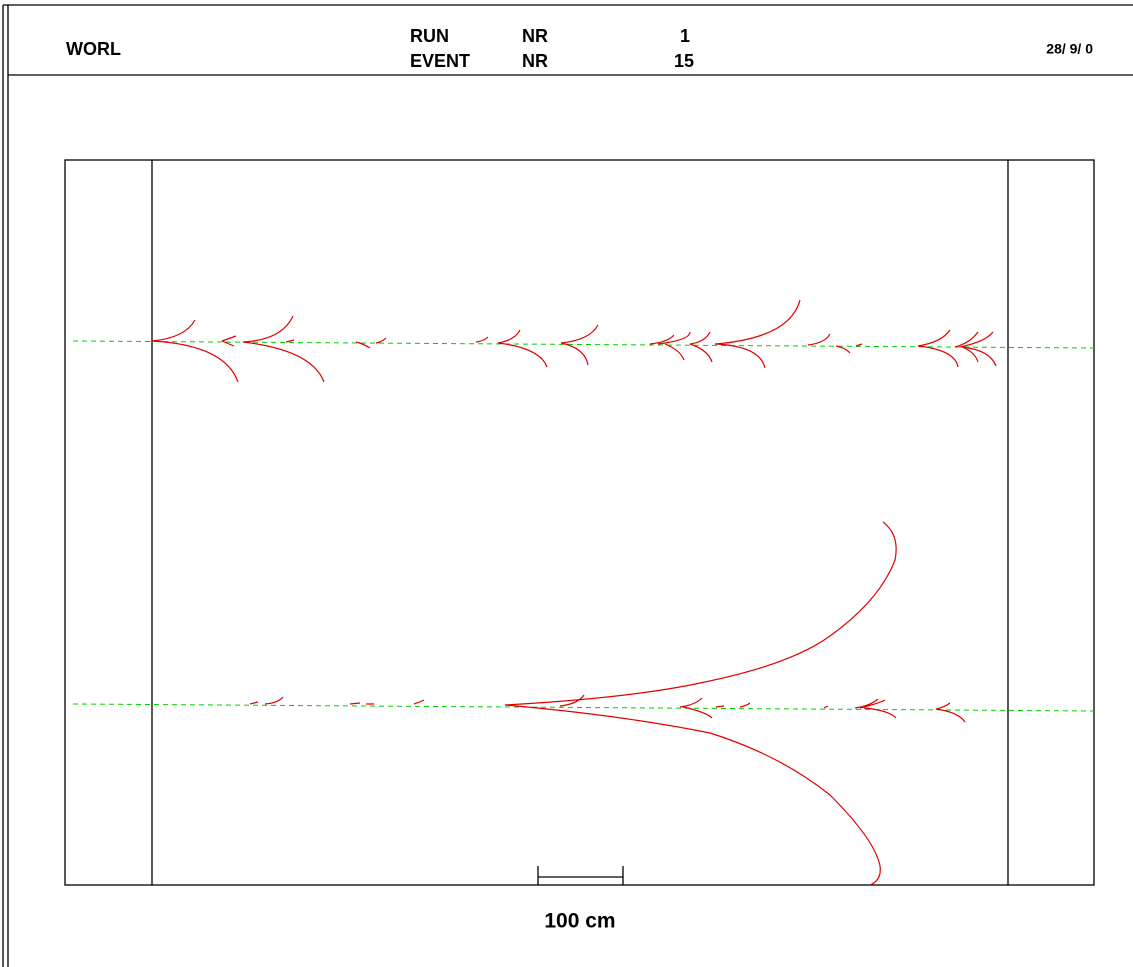 The width and height of the screenshot is (1133, 967). I want to click on scale-bar, so click(580, 875).